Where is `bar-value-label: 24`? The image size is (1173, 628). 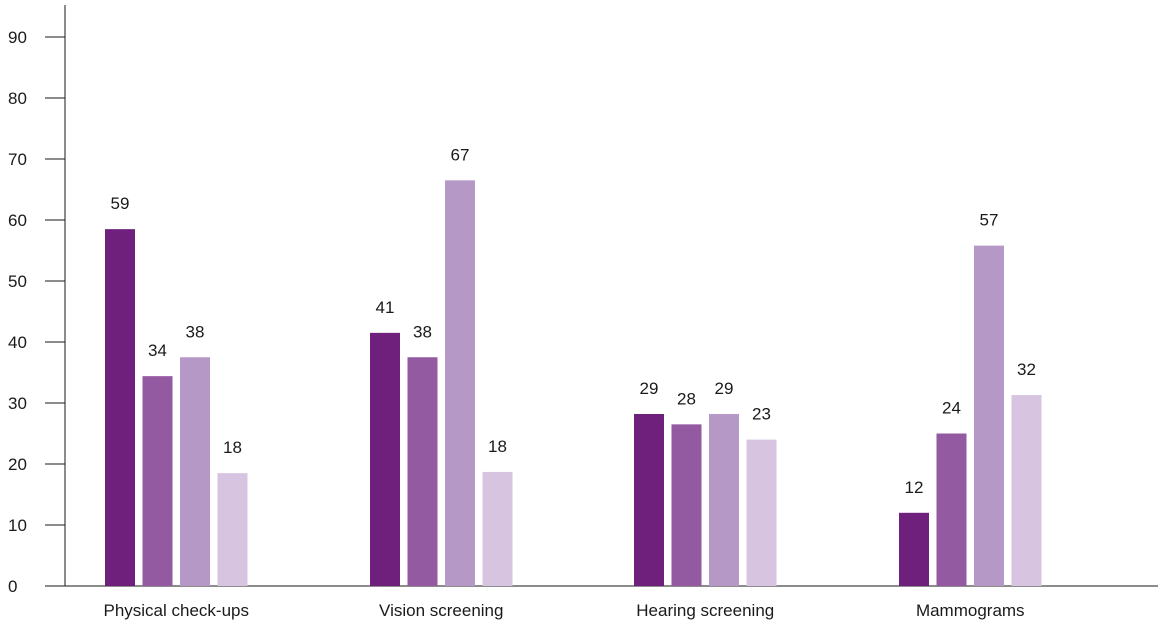 bar-value-label: 24 is located at coordinates (951, 408).